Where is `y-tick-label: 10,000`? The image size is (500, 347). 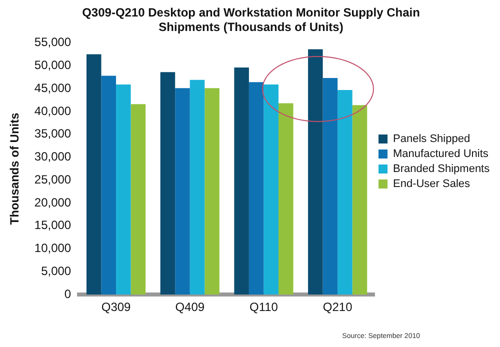 y-tick-label: 10,000 is located at coordinates (53, 248).